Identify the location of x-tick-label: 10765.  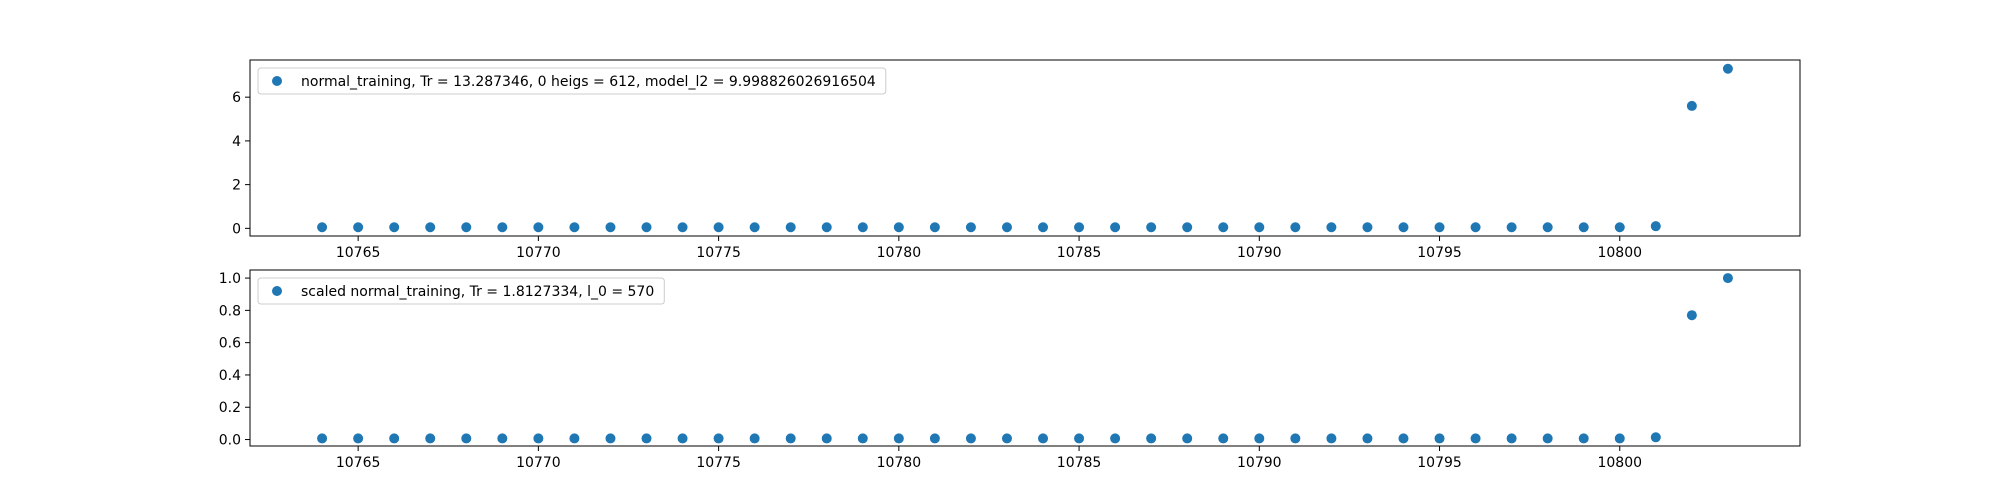
(358, 253).